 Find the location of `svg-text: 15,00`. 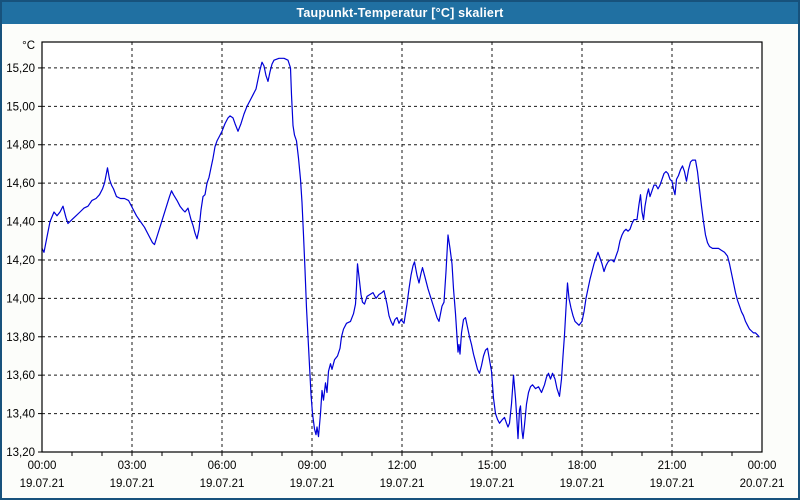

svg-text: 15,00 is located at coordinates (20, 107).